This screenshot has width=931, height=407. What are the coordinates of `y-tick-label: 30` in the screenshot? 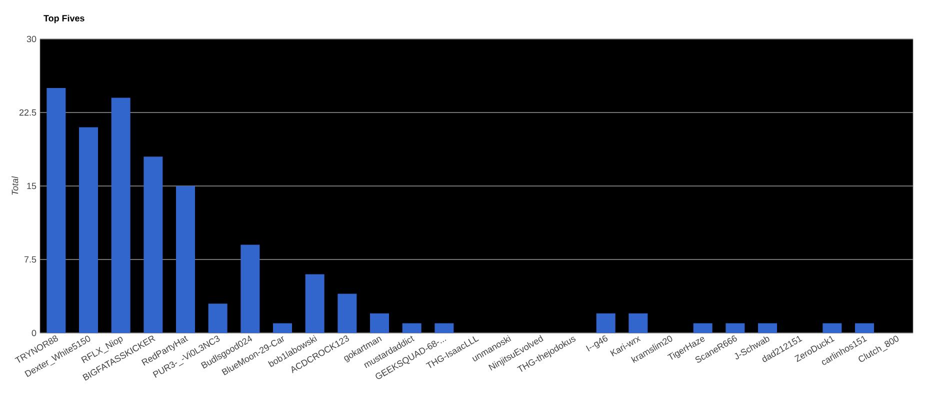 It's located at (31, 39).